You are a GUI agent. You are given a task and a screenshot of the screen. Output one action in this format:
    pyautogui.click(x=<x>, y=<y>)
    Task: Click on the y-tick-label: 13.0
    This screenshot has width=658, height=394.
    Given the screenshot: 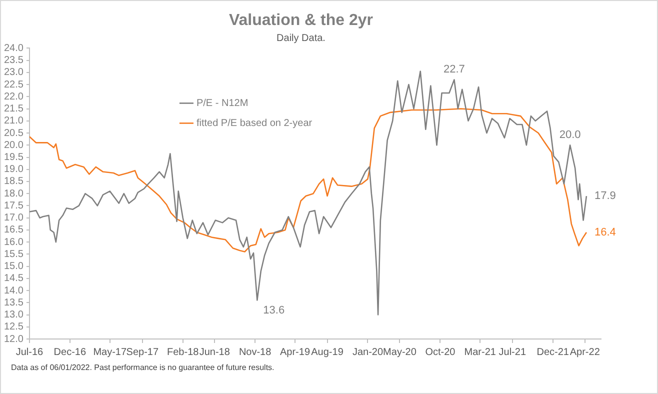 What is the action you would take?
    pyautogui.click(x=14, y=315)
    